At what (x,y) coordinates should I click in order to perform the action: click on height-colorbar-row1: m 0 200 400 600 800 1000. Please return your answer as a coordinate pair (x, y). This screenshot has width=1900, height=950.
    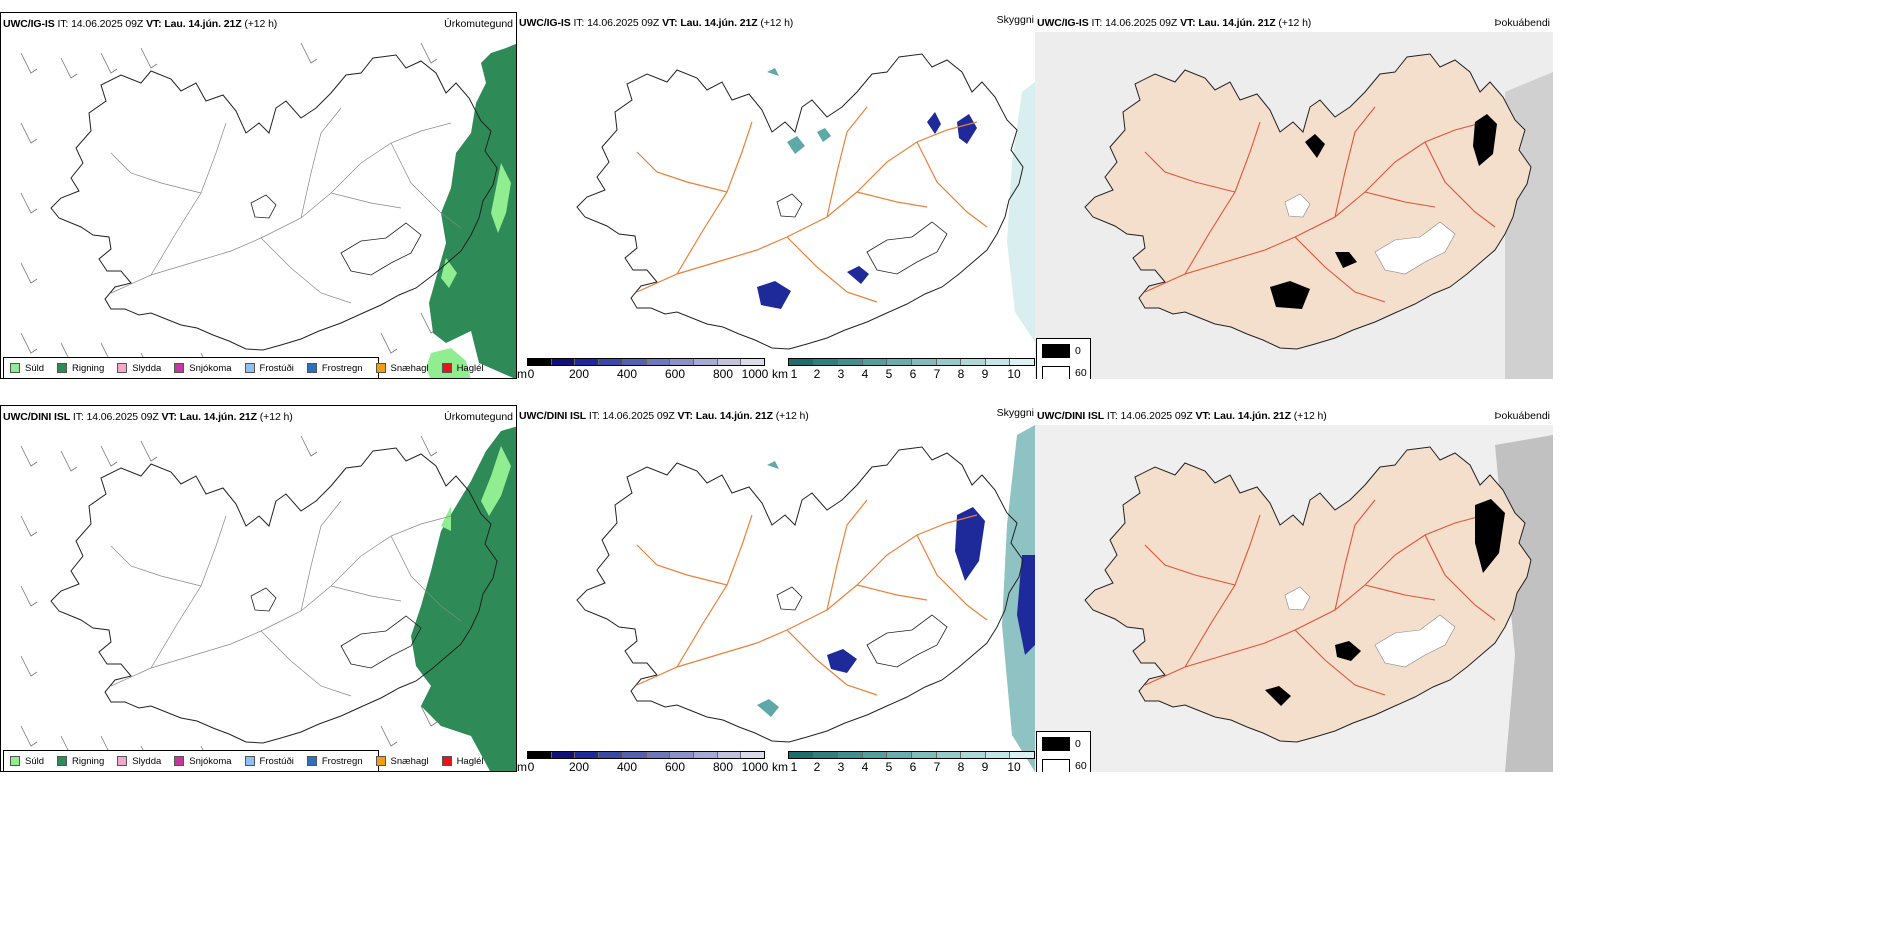
    Looking at the image, I should click on (642, 371).